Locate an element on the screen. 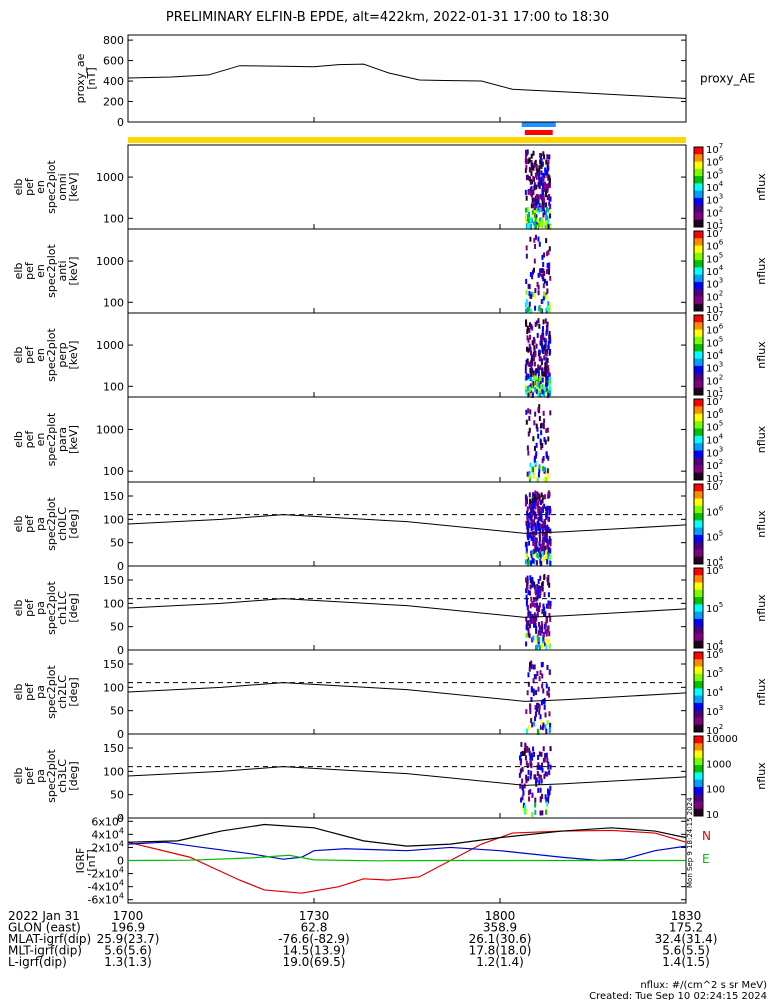 The height and width of the screenshot is (1000, 775). igrf-series-E is located at coordinates (406, 858).